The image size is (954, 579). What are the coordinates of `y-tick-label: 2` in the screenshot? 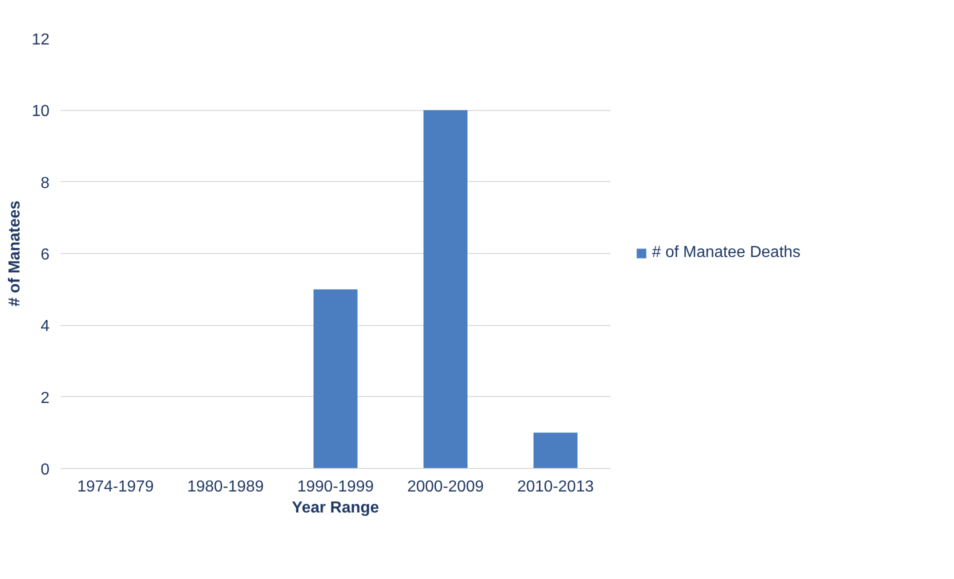 It's located at (45, 398).